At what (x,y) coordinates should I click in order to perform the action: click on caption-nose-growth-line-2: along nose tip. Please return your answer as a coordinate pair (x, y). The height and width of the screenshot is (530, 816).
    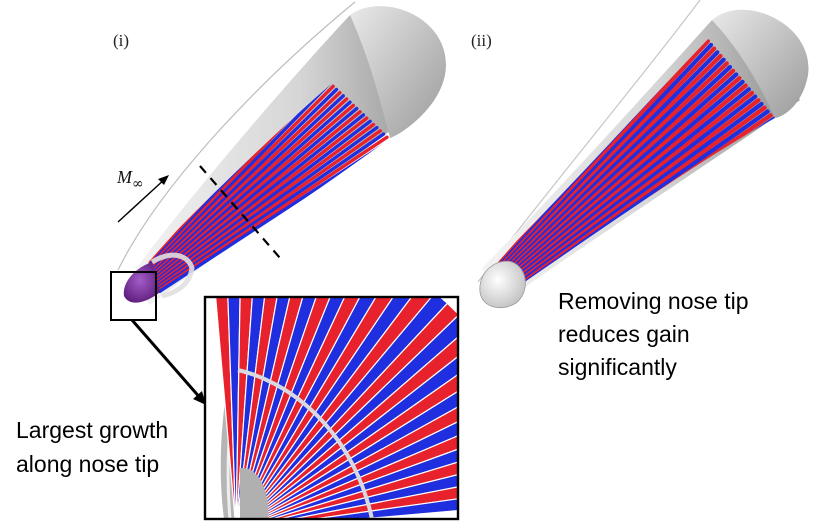
    Looking at the image, I should click on (87, 464).